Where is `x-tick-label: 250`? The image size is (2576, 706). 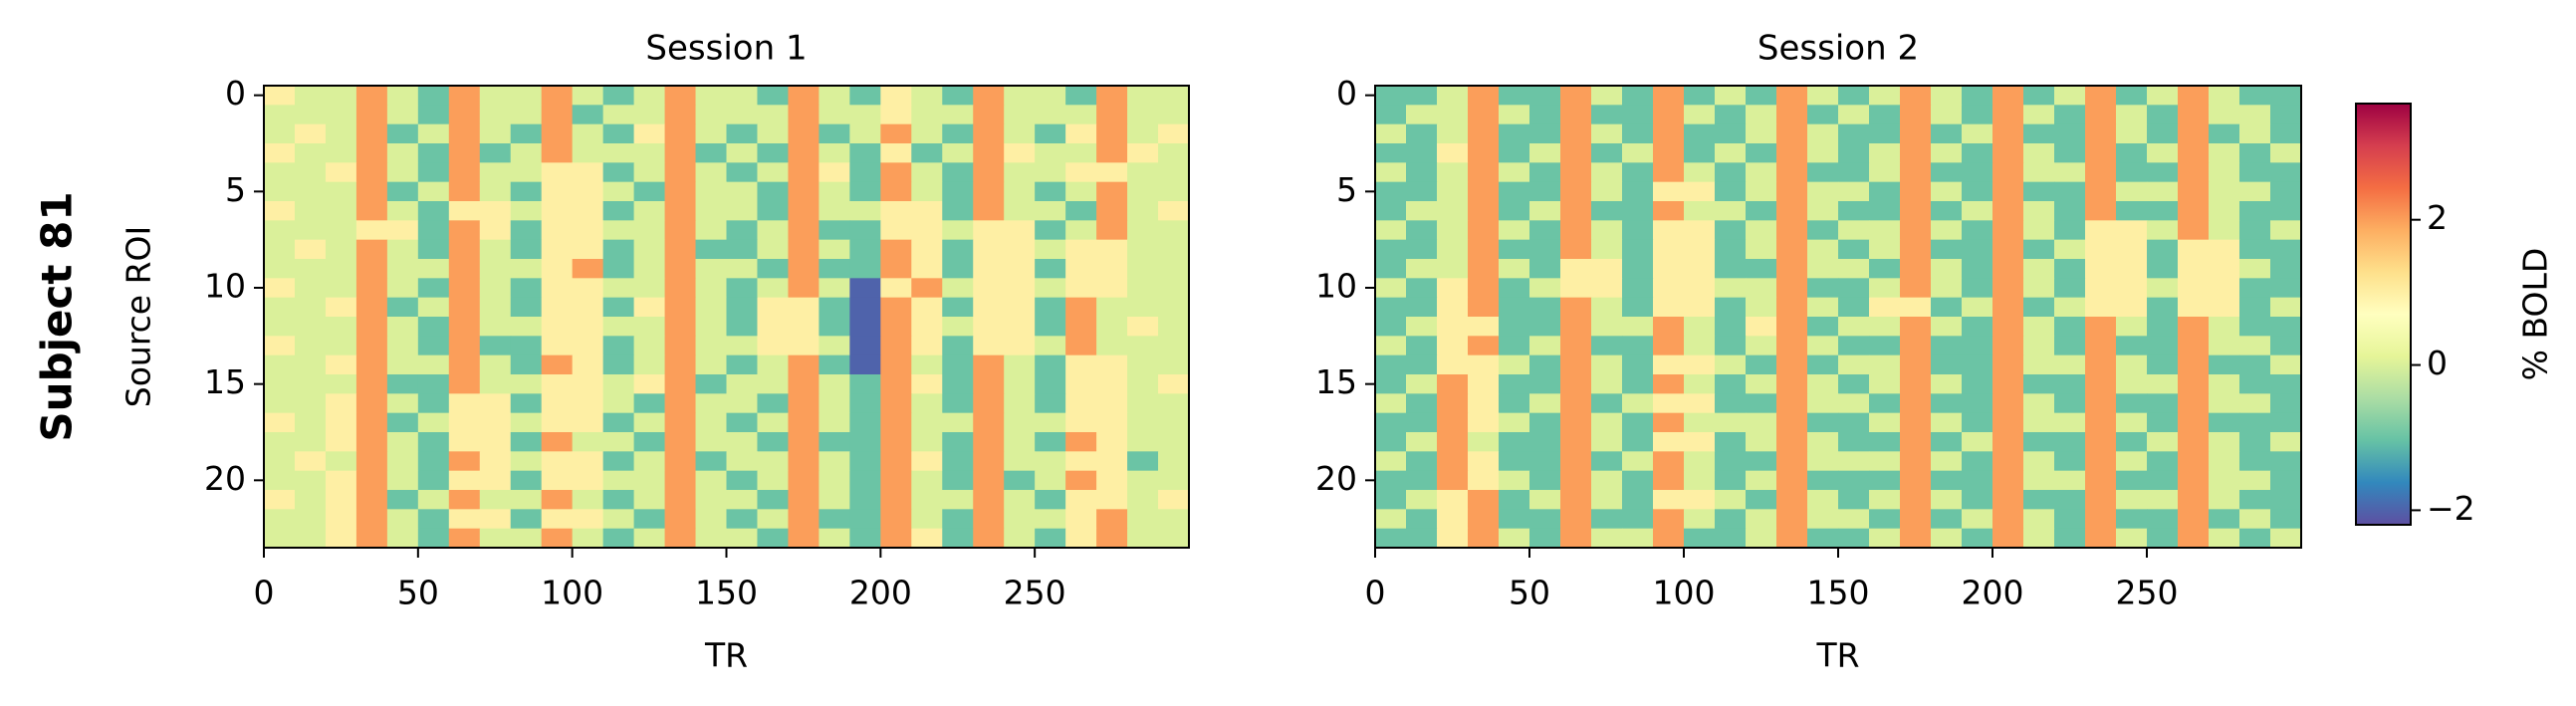
x-tick-label: 250 is located at coordinates (1035, 593).